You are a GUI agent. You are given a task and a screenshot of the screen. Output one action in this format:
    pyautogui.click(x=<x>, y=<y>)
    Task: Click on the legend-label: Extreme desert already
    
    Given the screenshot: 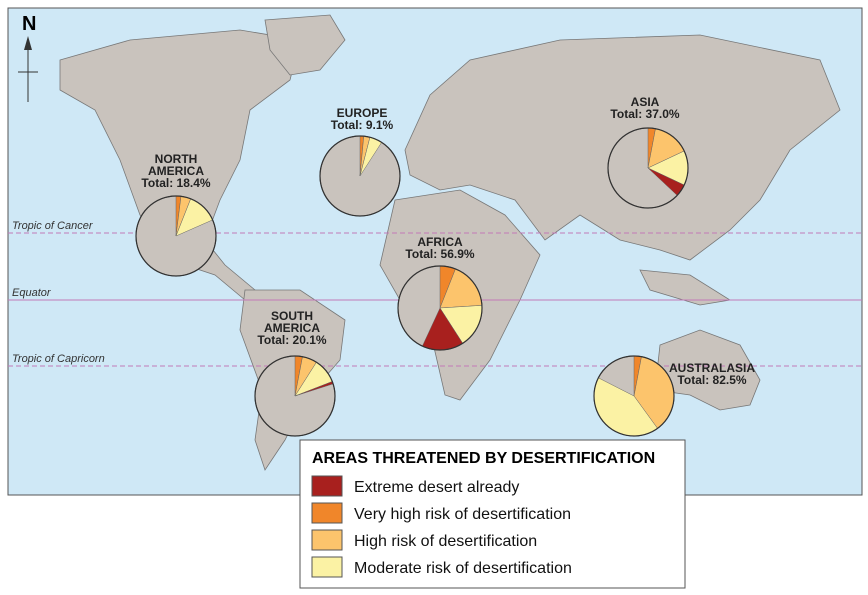 What is the action you would take?
    pyautogui.click(x=436, y=487)
    